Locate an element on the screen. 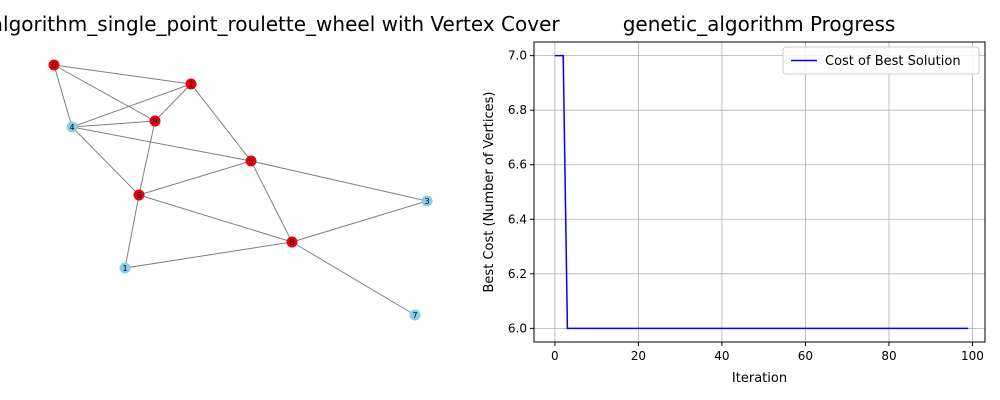  chart-x-tick-label: 0 is located at coordinates (555, 356).